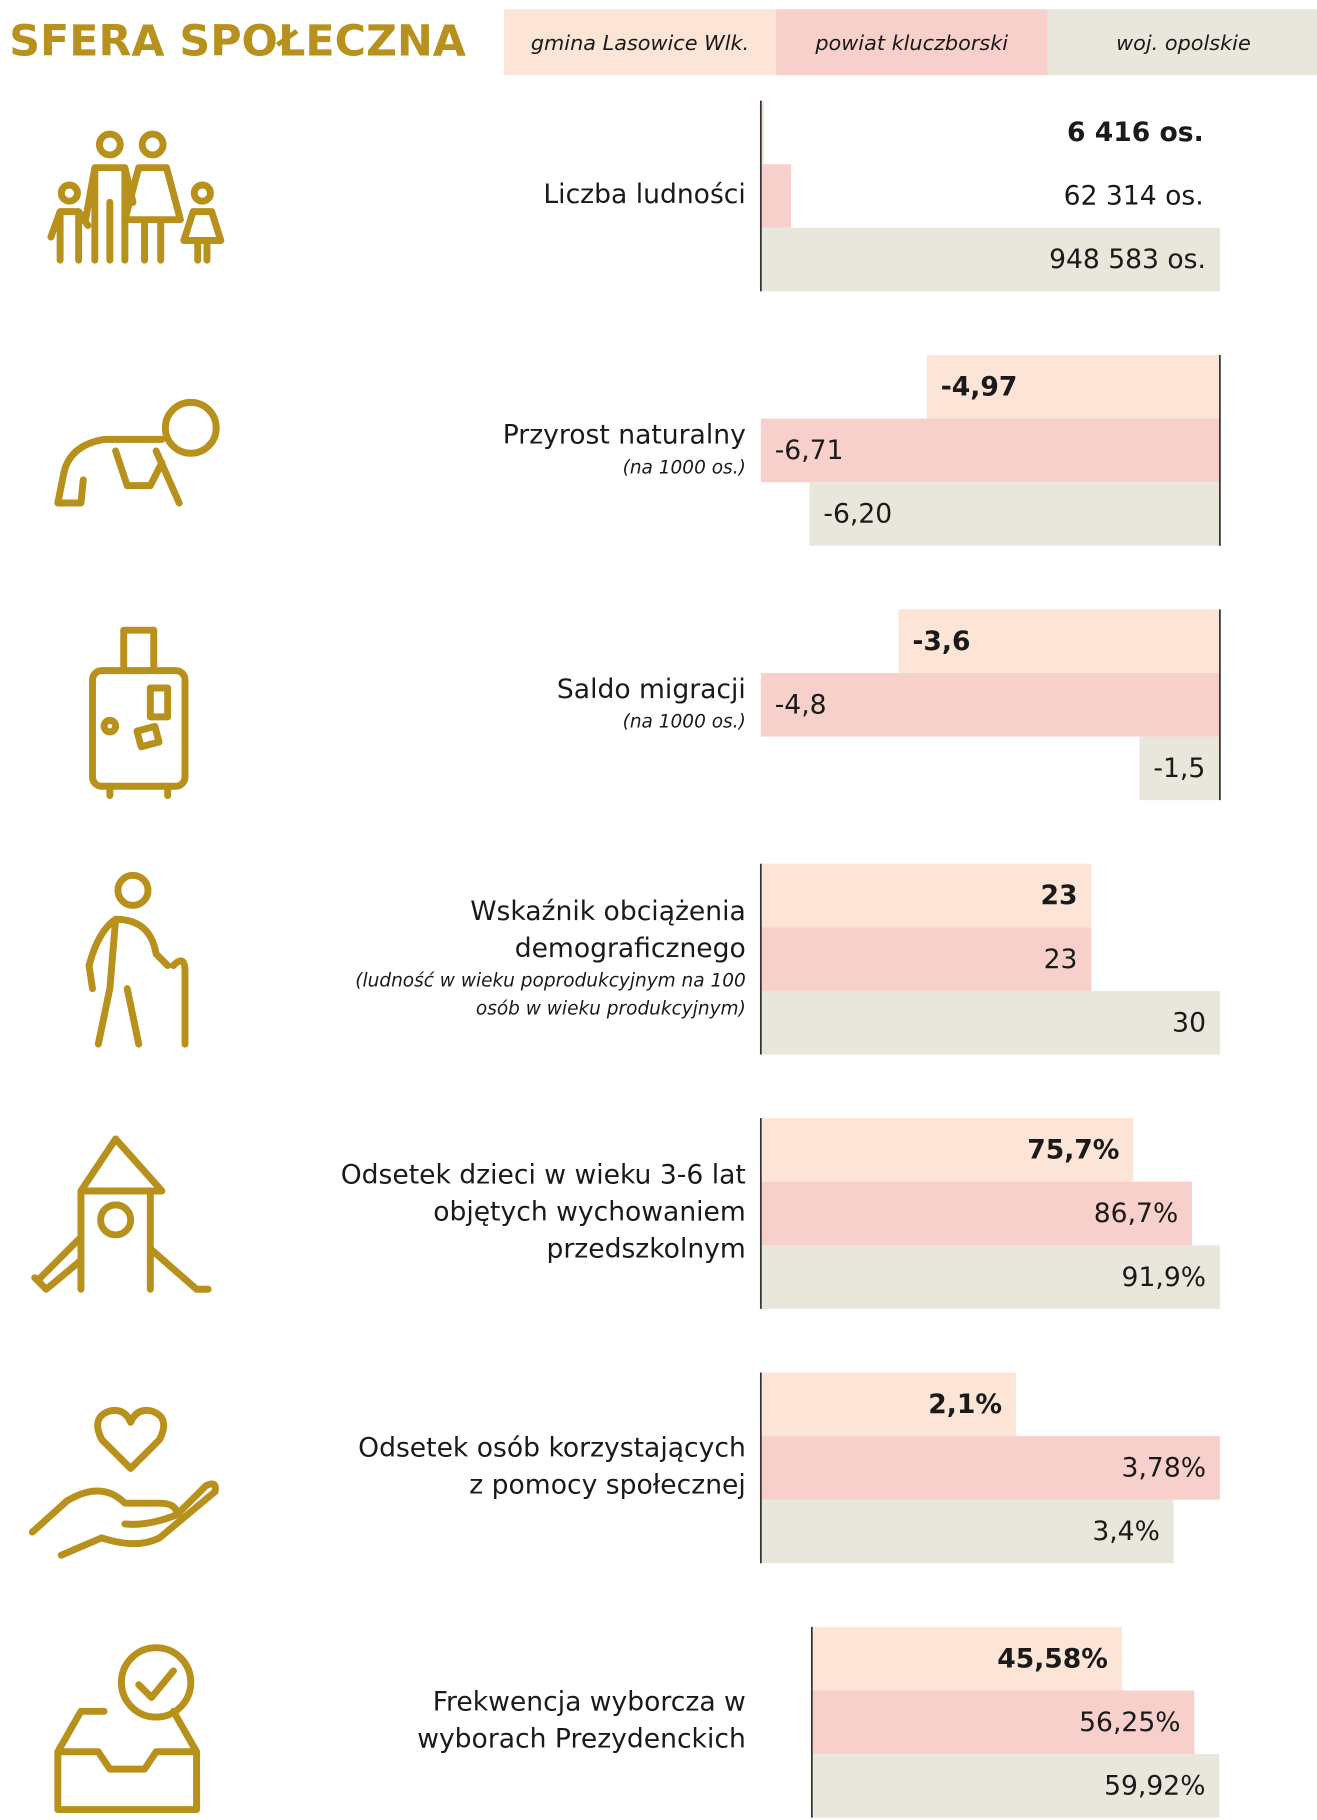 This screenshot has height=1820, width=1317. I want to click on care-icon, so click(123, 1482).